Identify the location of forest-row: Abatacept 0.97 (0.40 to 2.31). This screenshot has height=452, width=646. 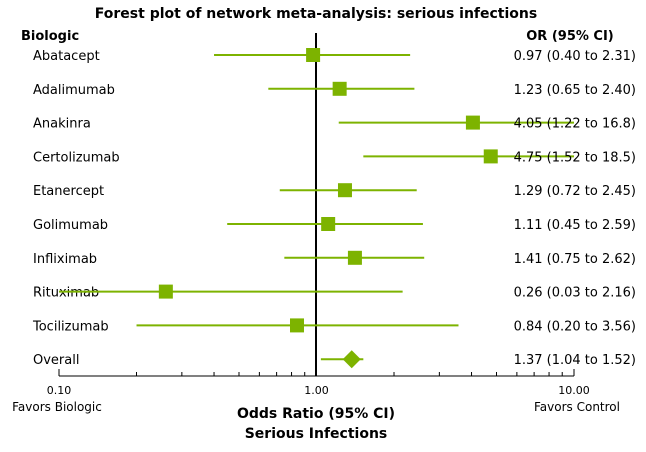
(334, 56).